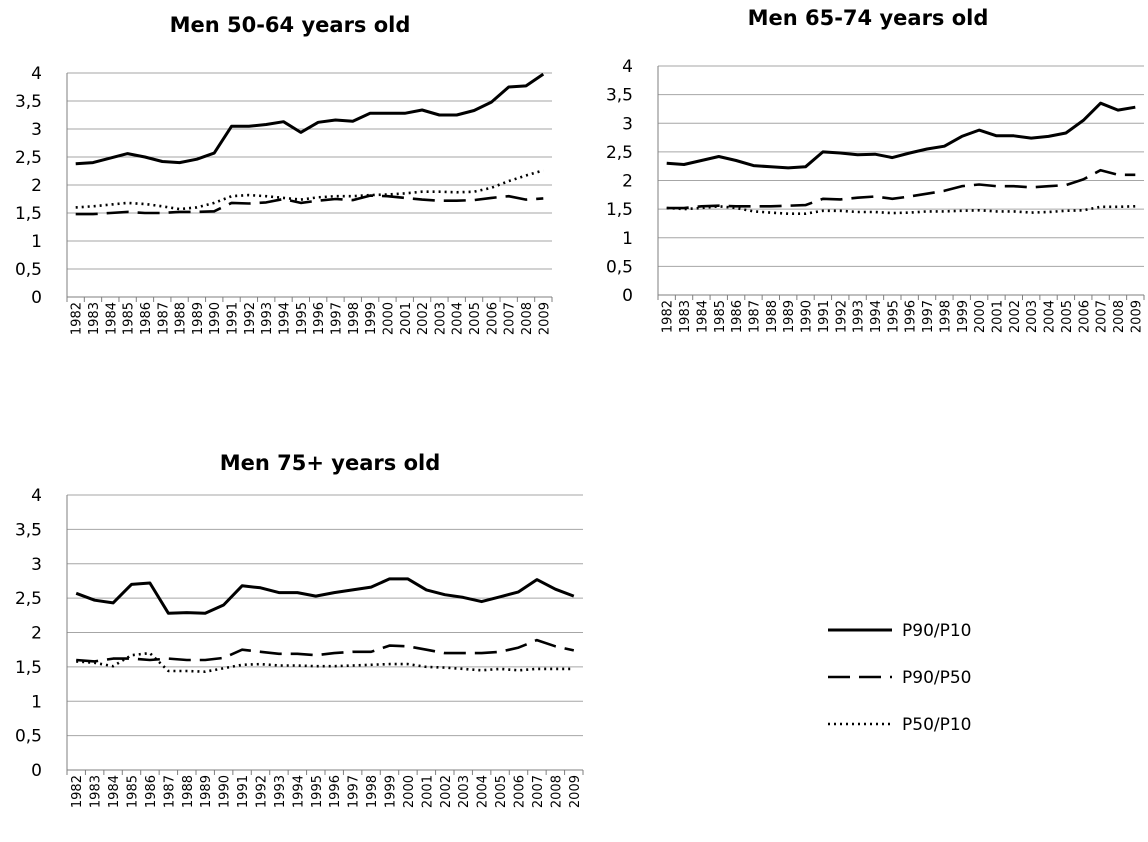 Image resolution: width=1148 pixels, height=842 pixels. What do you see at coordinates (627, 124) in the screenshot?
I see `y-tick-label: 3` at bounding box center [627, 124].